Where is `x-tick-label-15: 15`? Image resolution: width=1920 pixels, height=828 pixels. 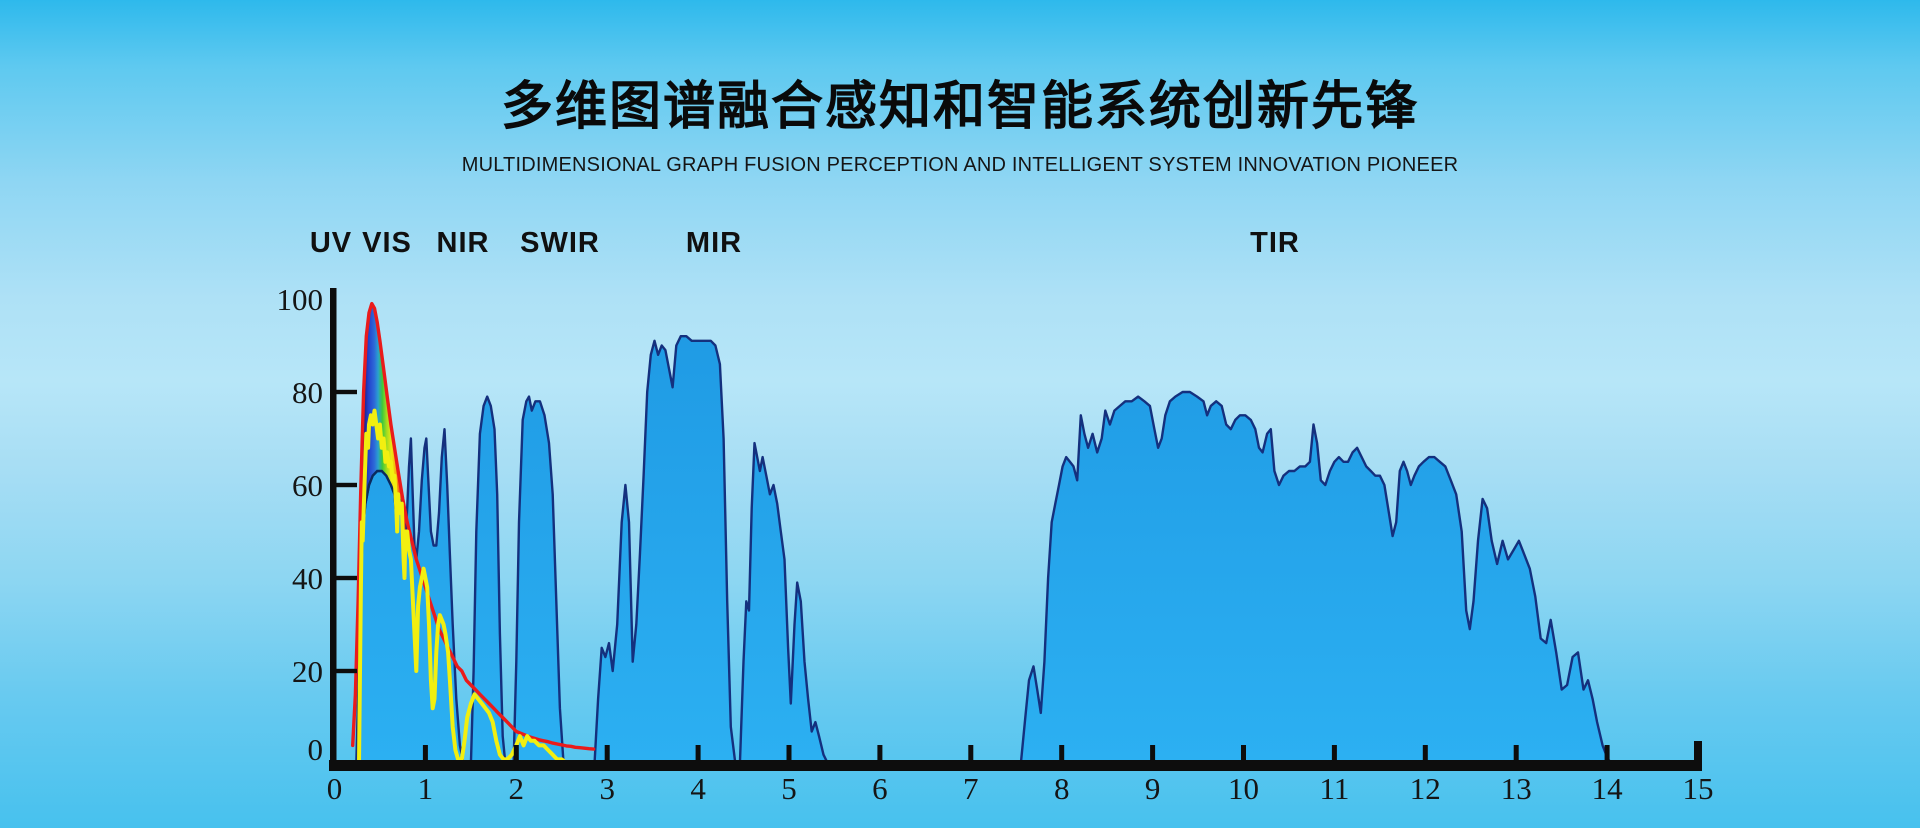 x-tick-label-15: 15 is located at coordinates (1698, 788).